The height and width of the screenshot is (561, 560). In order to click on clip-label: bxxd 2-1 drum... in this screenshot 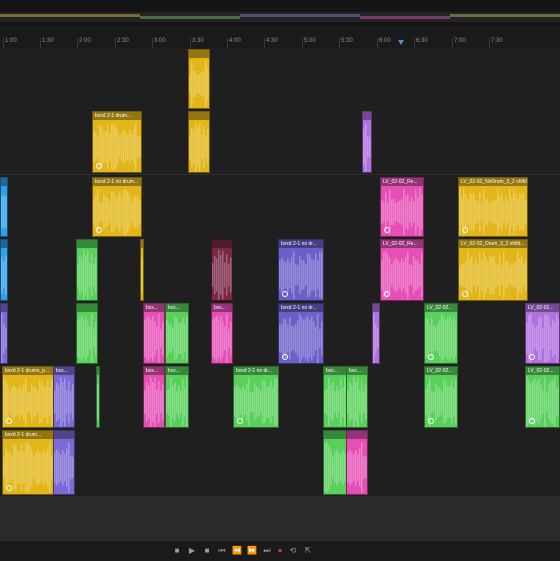, I will do `click(28, 435)`.